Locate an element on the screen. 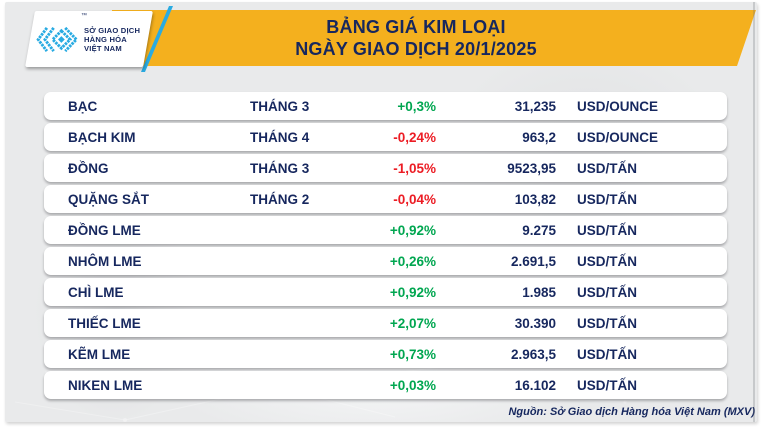 The image size is (770, 433). logo-org-line1: SỞ GIAO DỊCH is located at coordinates (112, 30).